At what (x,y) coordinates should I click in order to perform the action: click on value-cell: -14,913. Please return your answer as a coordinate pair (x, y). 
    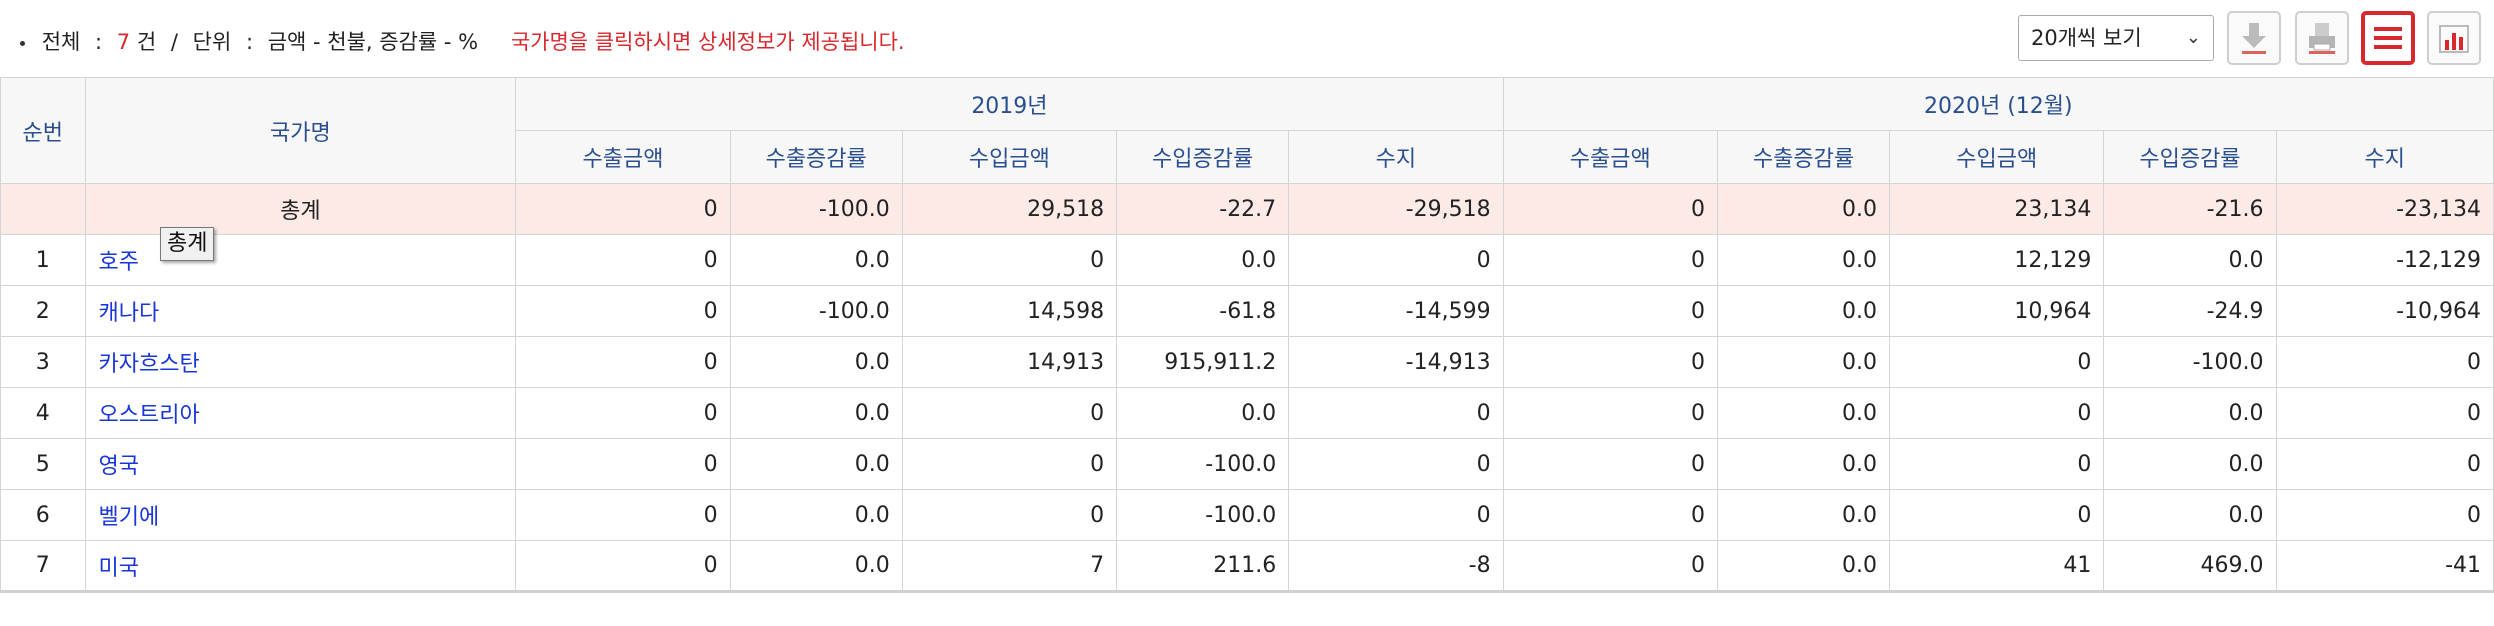
    Looking at the image, I should click on (1396, 362).